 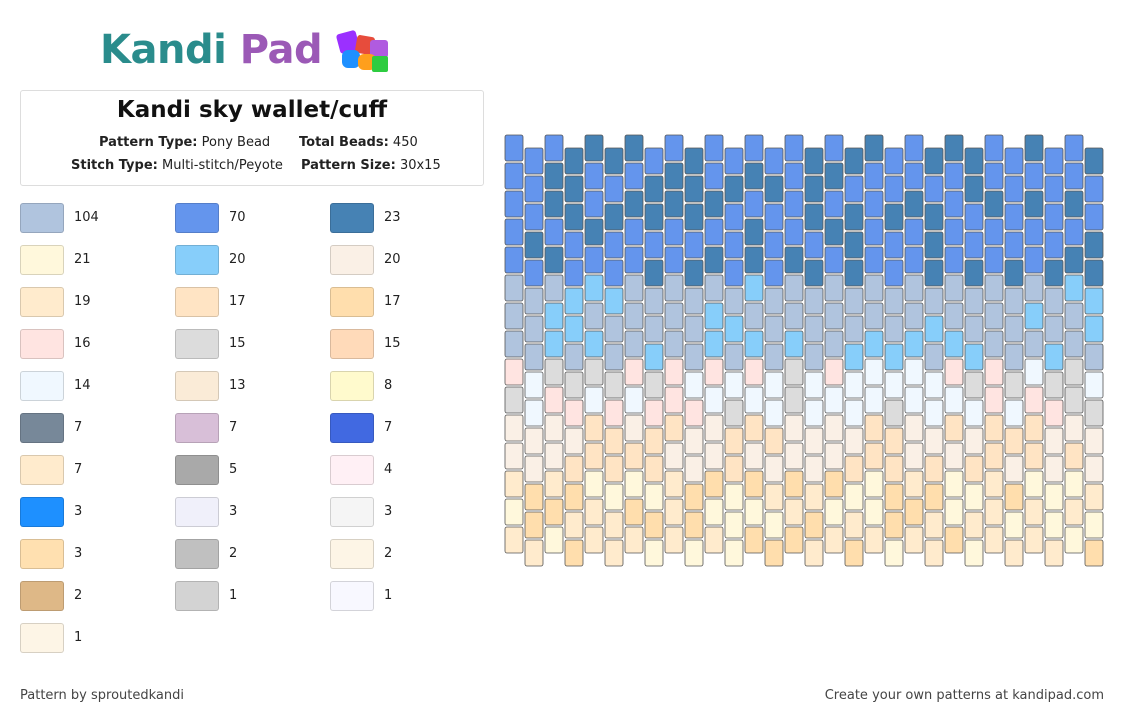 What do you see at coordinates (371, 165) in the screenshot?
I see `pattern-size: Pattern Size: 30x15` at bounding box center [371, 165].